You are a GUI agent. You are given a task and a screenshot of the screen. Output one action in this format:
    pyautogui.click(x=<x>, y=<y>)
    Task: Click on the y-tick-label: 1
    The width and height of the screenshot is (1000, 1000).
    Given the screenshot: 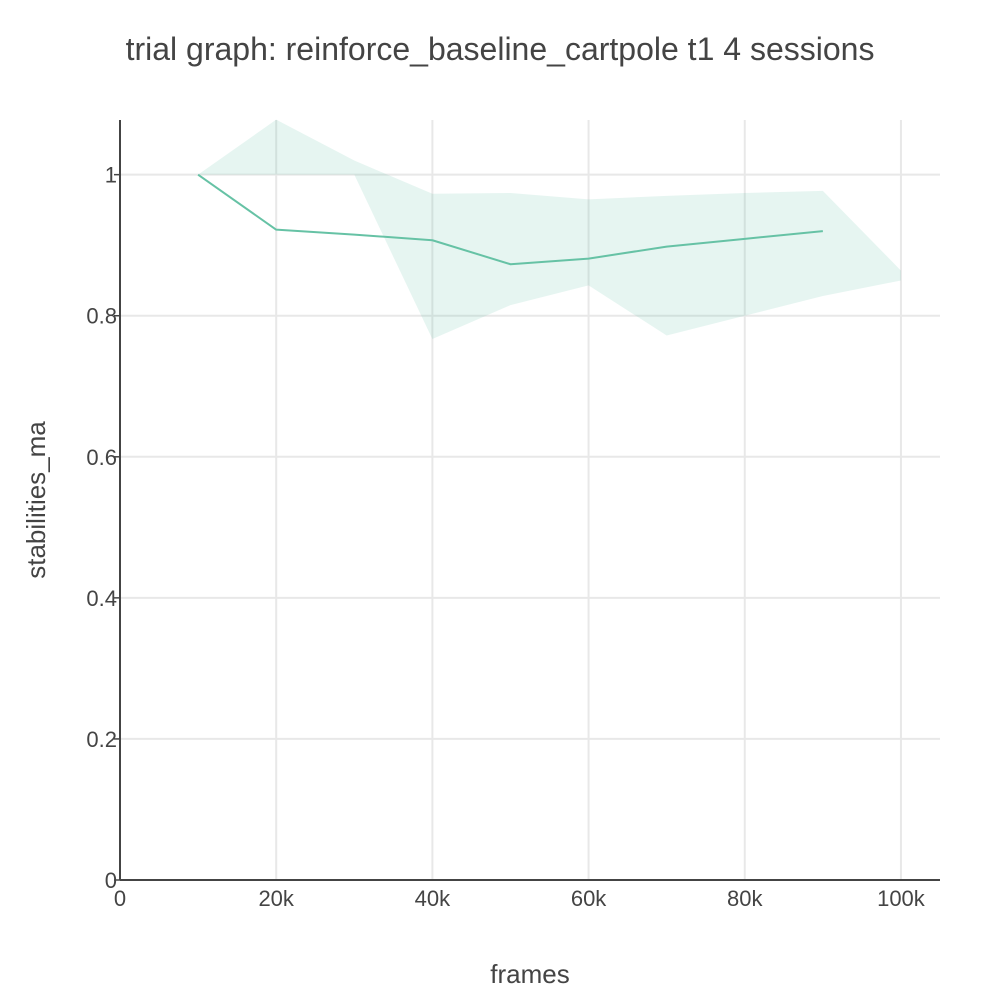 What is the action you would take?
    pyautogui.click(x=111, y=175)
    